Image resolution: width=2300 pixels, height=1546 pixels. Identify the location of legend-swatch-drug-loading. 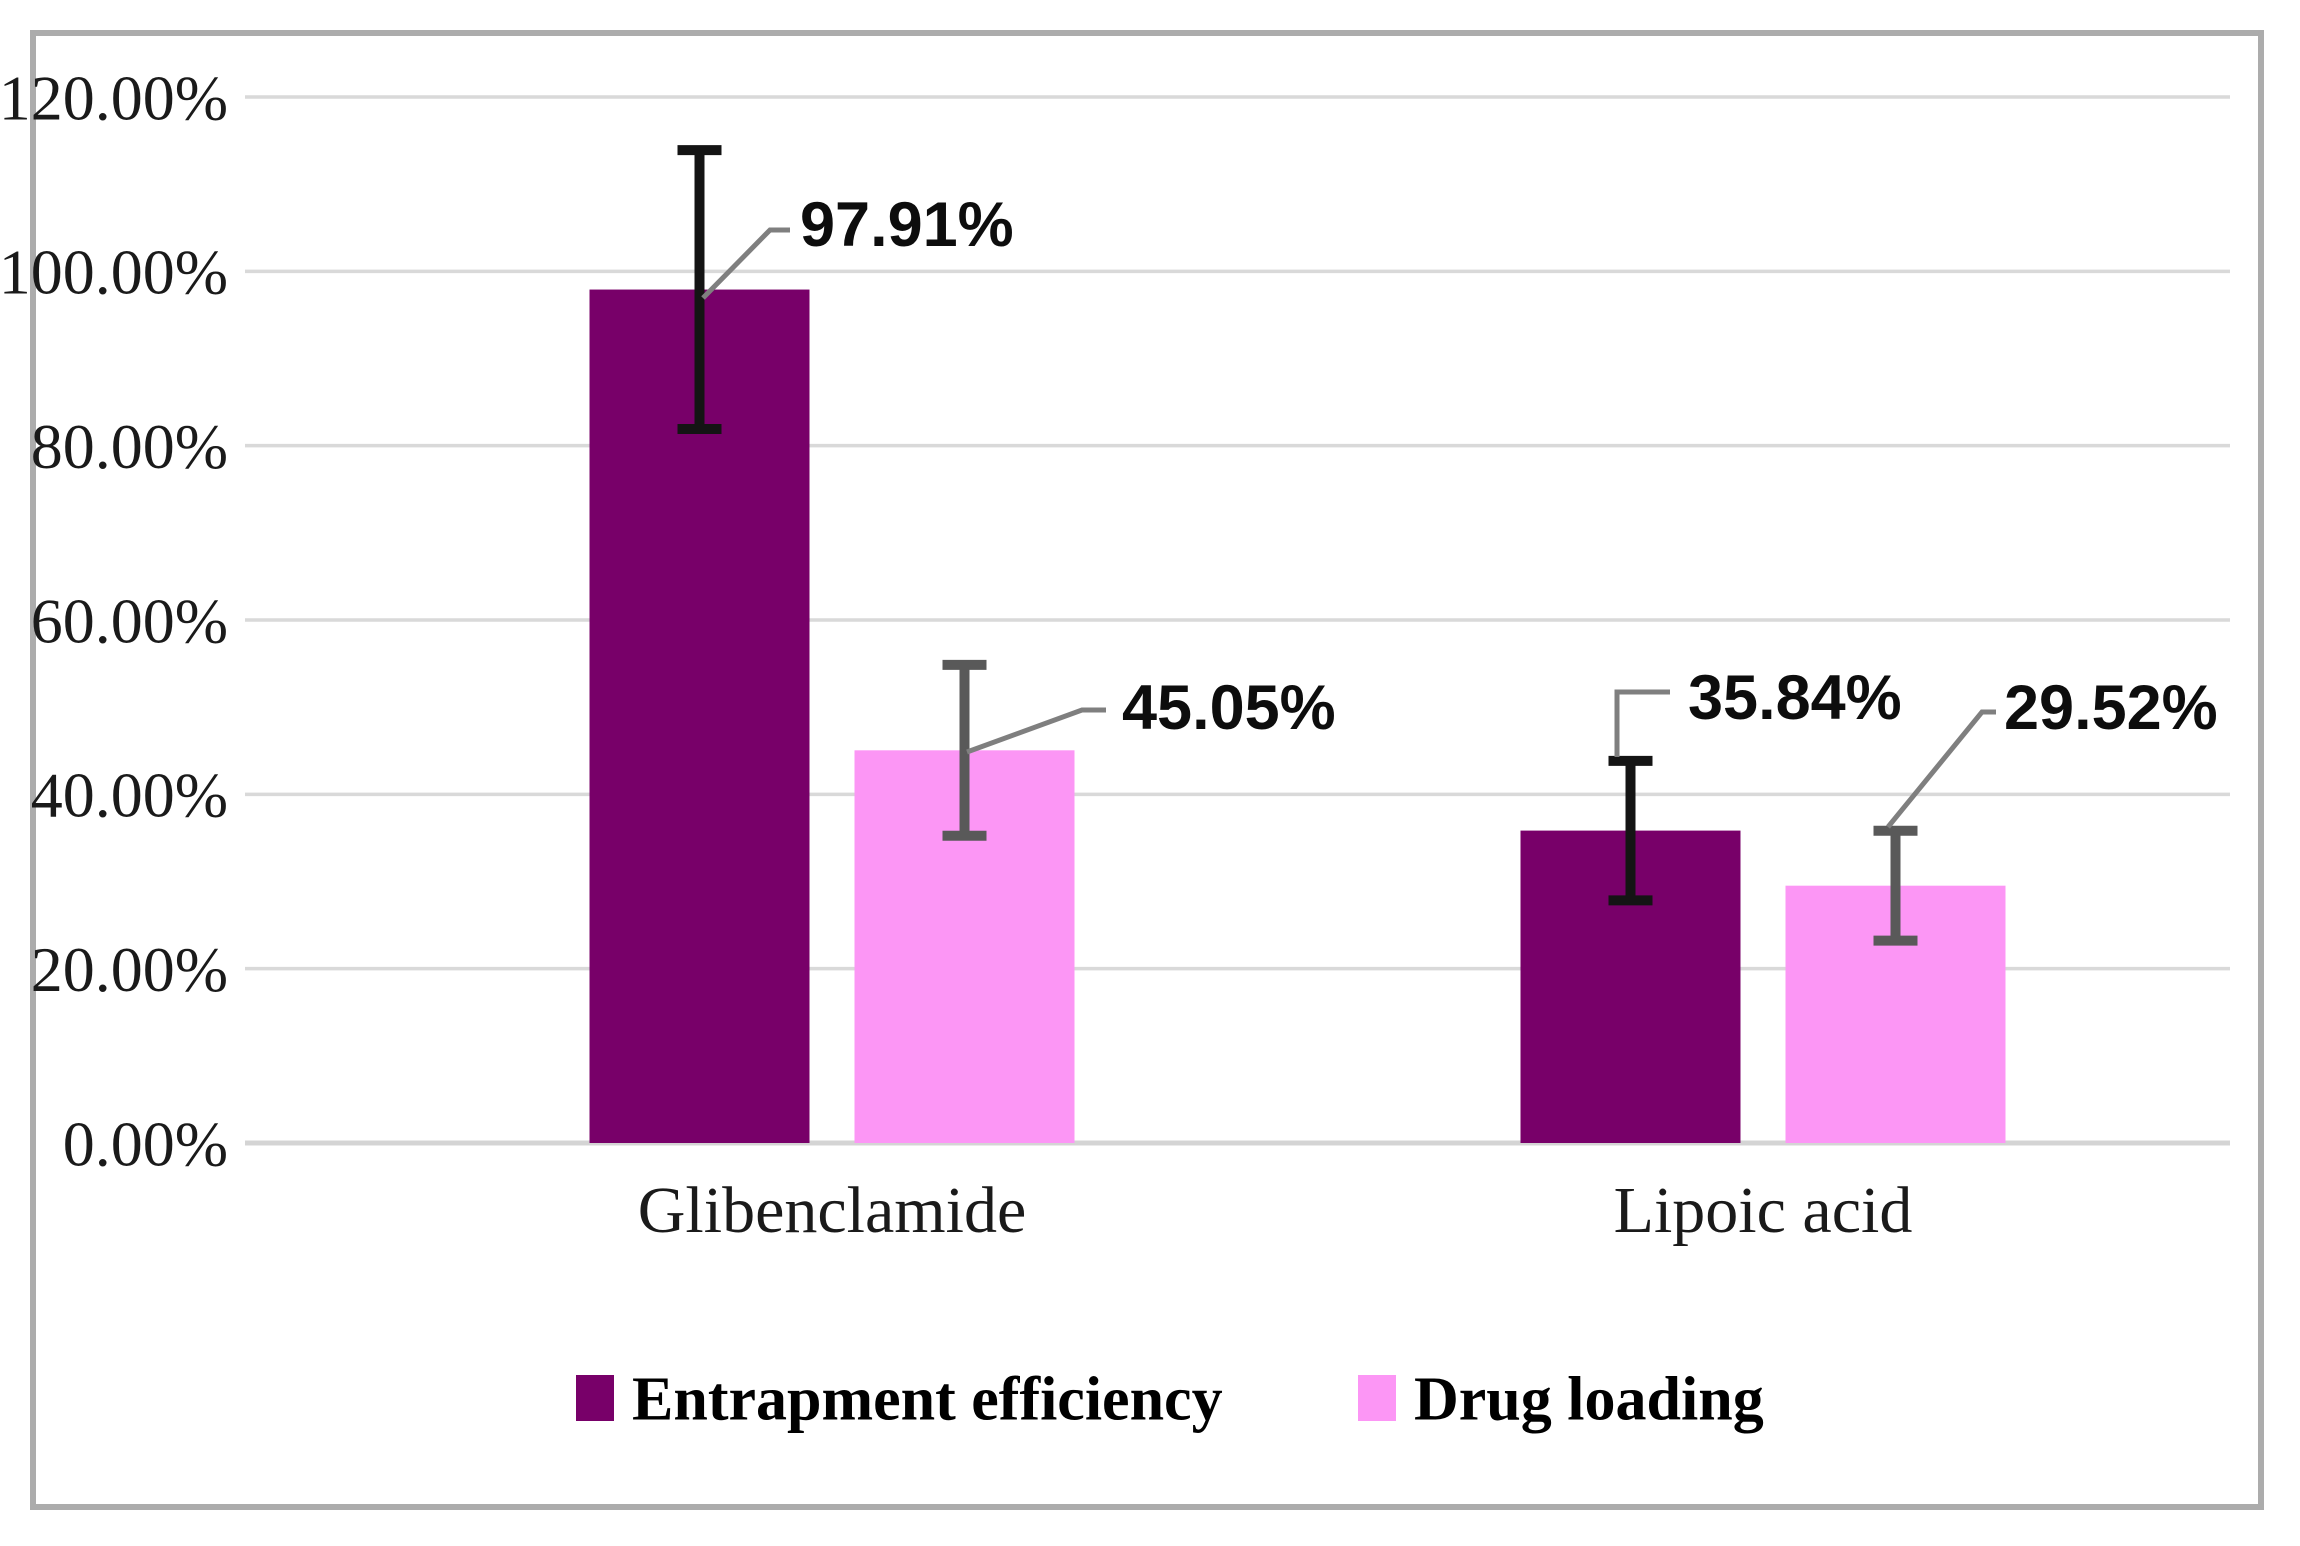
(1377, 1398).